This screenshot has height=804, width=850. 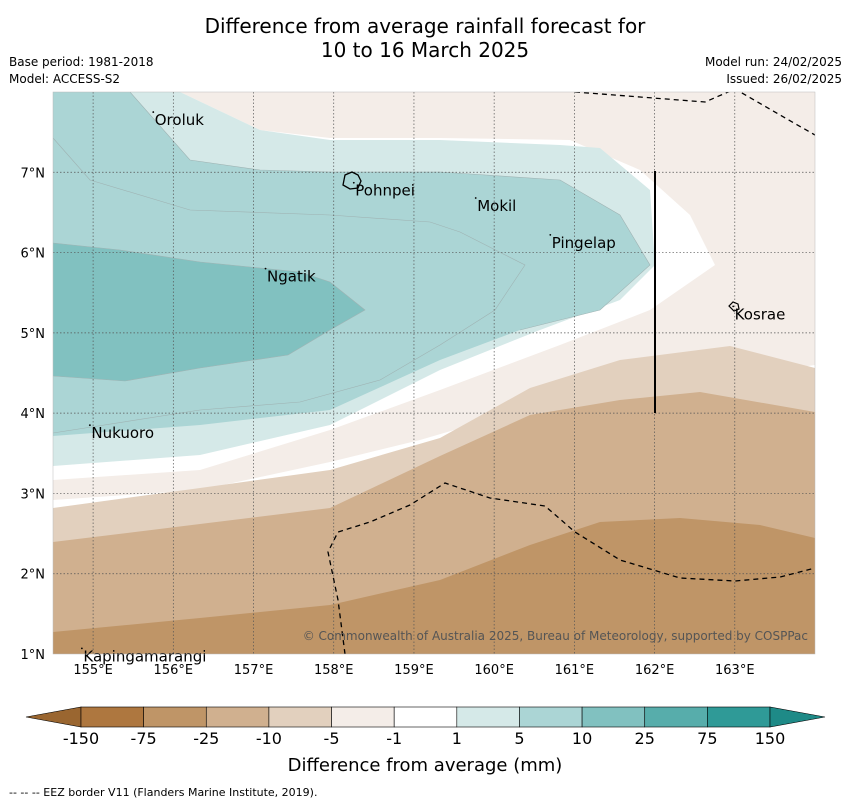 I want to click on metadata-left: Base period: 1981-2018 Model: ACCESS-S2, so click(x=81, y=71).